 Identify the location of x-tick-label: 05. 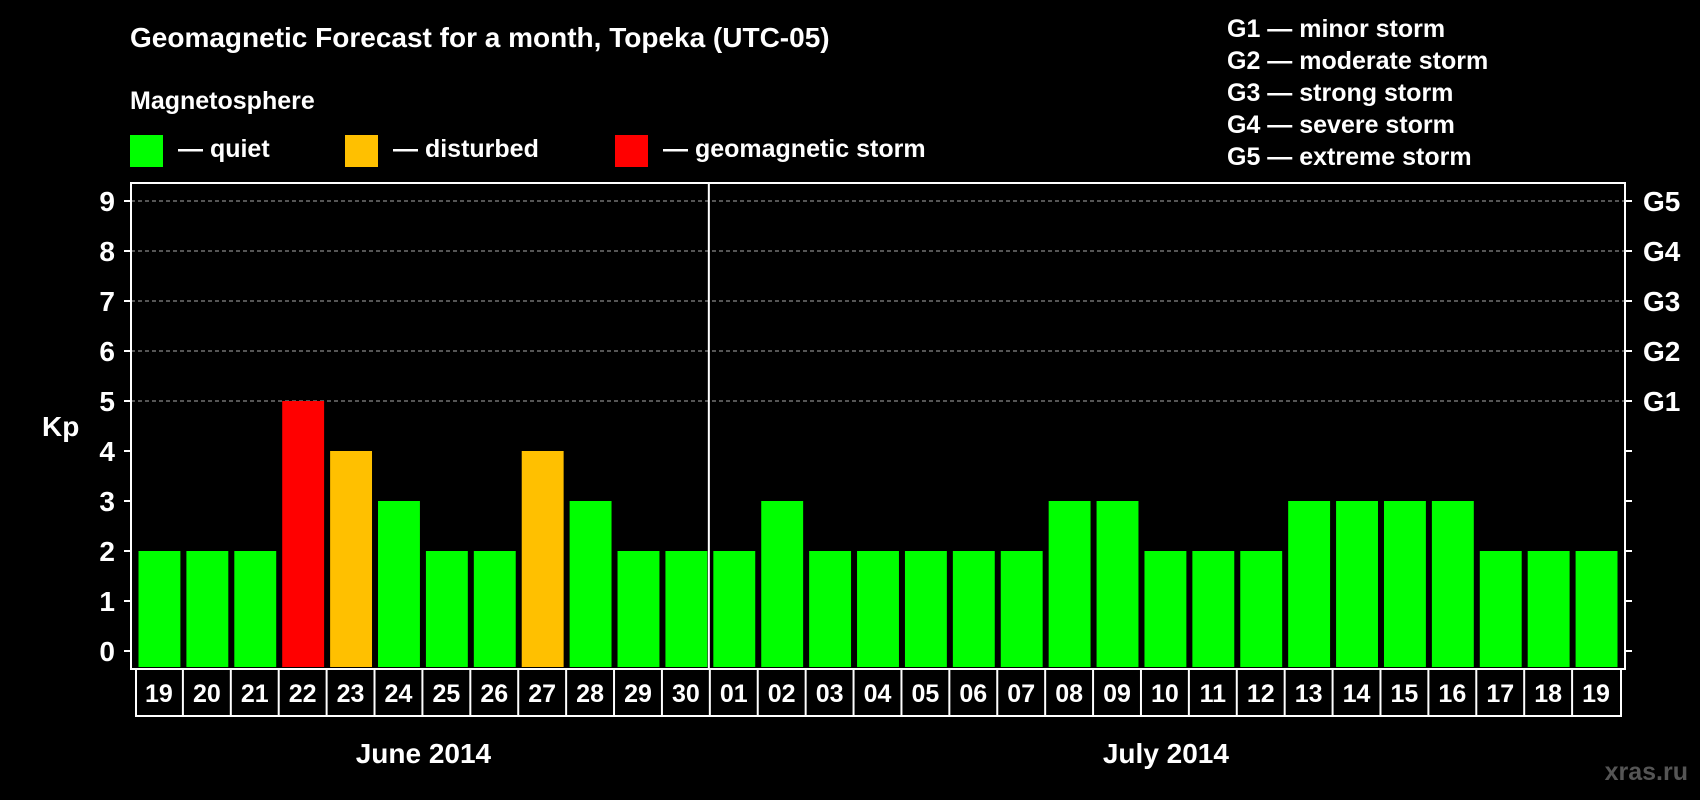
(925, 694).